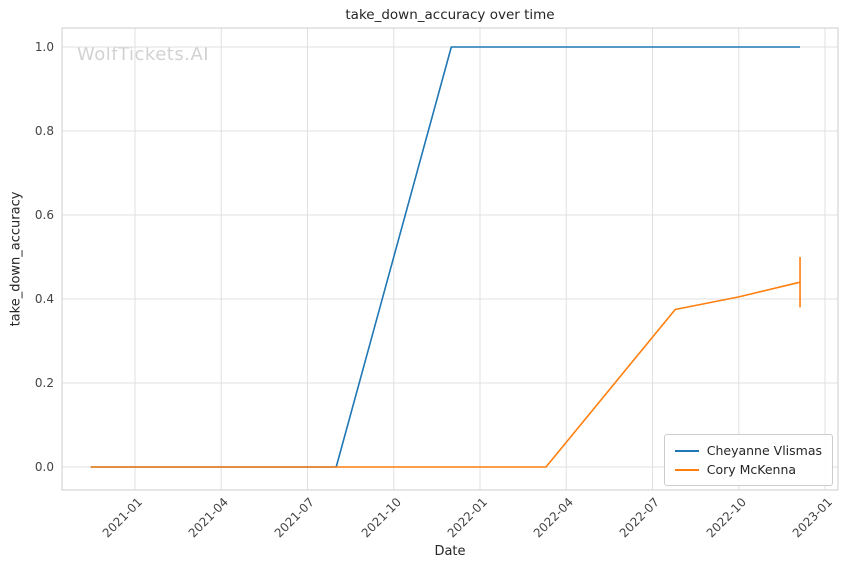  Describe the element at coordinates (751, 469) in the screenshot. I see `legend-label: Cory McKenna` at that location.